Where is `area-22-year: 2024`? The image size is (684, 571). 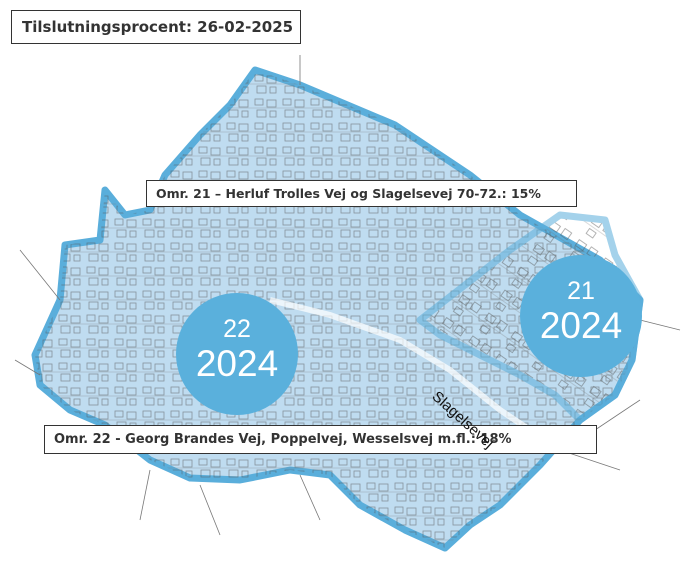
area-22-year: 2024 is located at coordinates (237, 363).